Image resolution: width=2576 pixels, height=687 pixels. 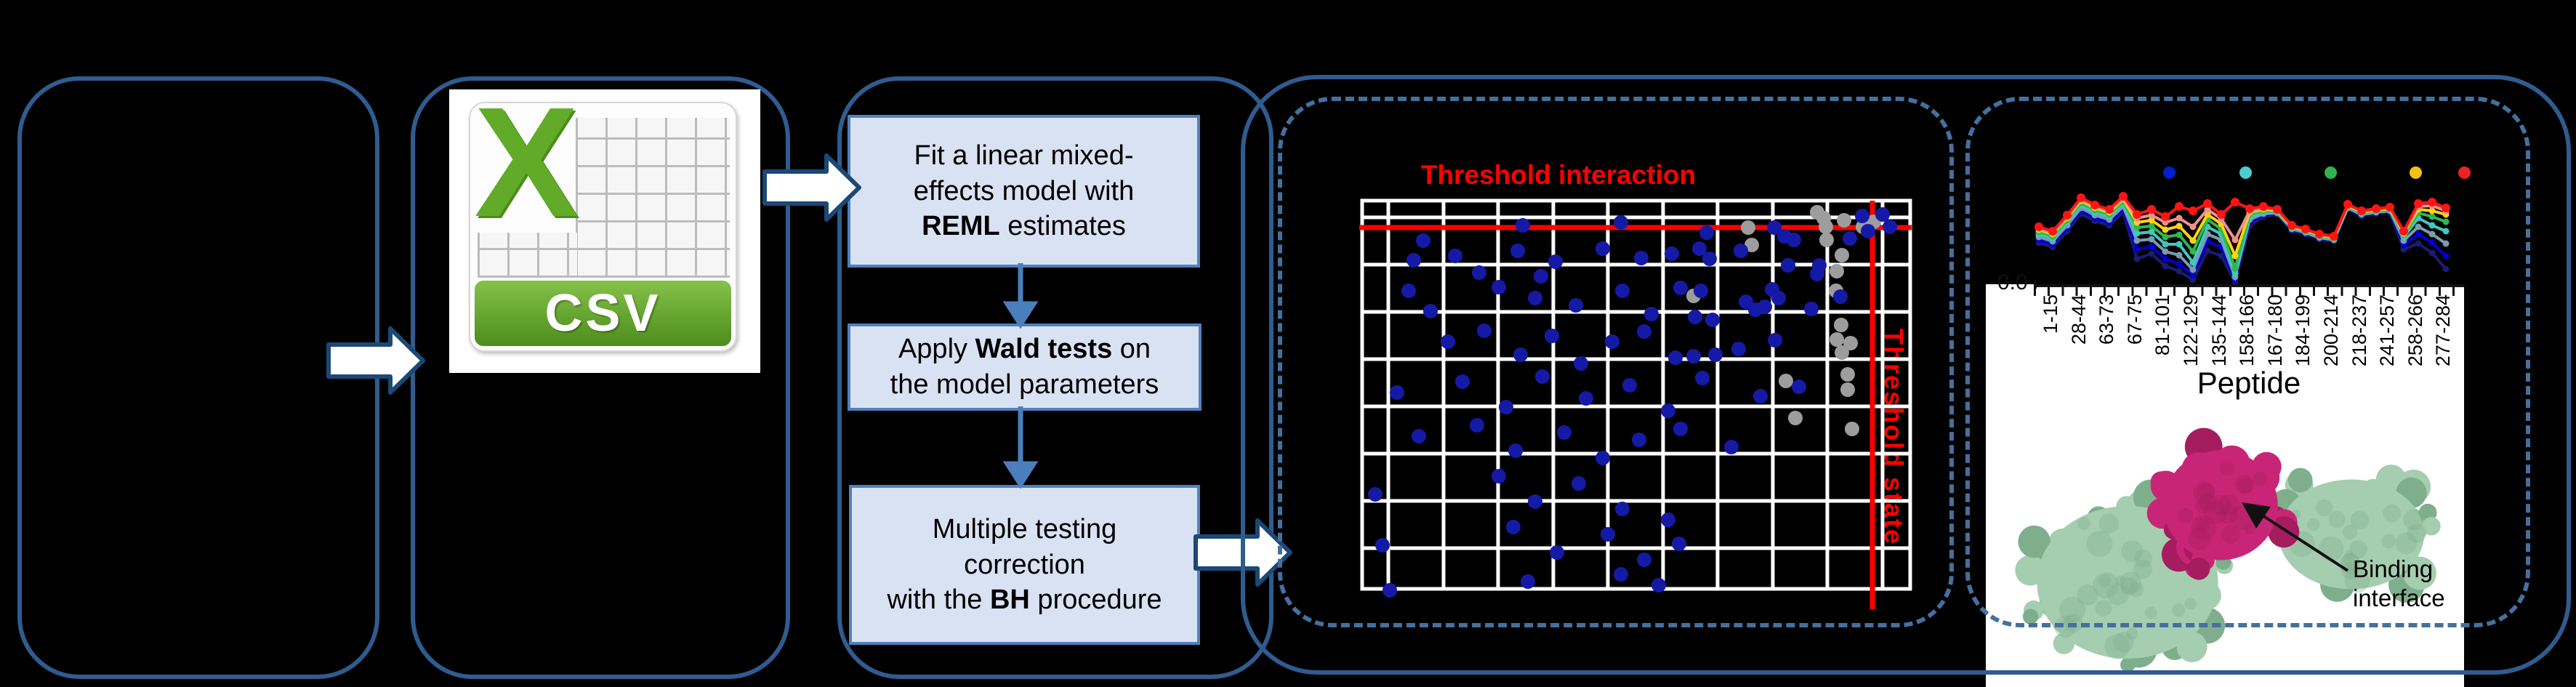 What do you see at coordinates (2249, 290) in the screenshot?
I see `x-axis-ticks` at bounding box center [2249, 290].